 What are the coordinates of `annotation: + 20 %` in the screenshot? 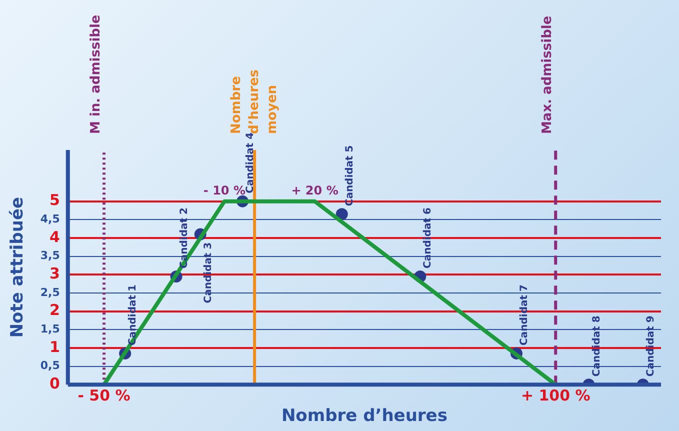 It's located at (314, 190).